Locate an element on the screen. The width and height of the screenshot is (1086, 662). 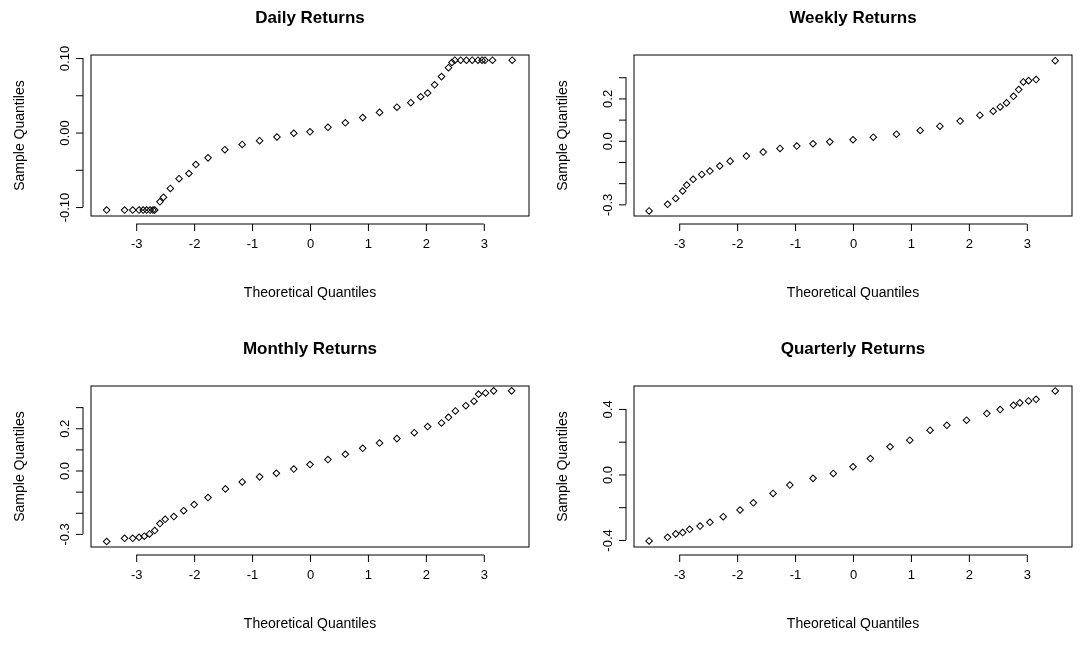
y-tick-label: 0.2 is located at coordinates (64, 428).